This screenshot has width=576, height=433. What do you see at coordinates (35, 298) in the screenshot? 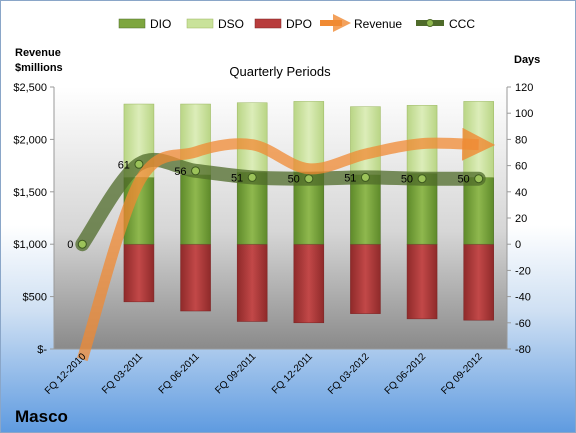
I see `left-tick-label: $500` at bounding box center [35, 298].